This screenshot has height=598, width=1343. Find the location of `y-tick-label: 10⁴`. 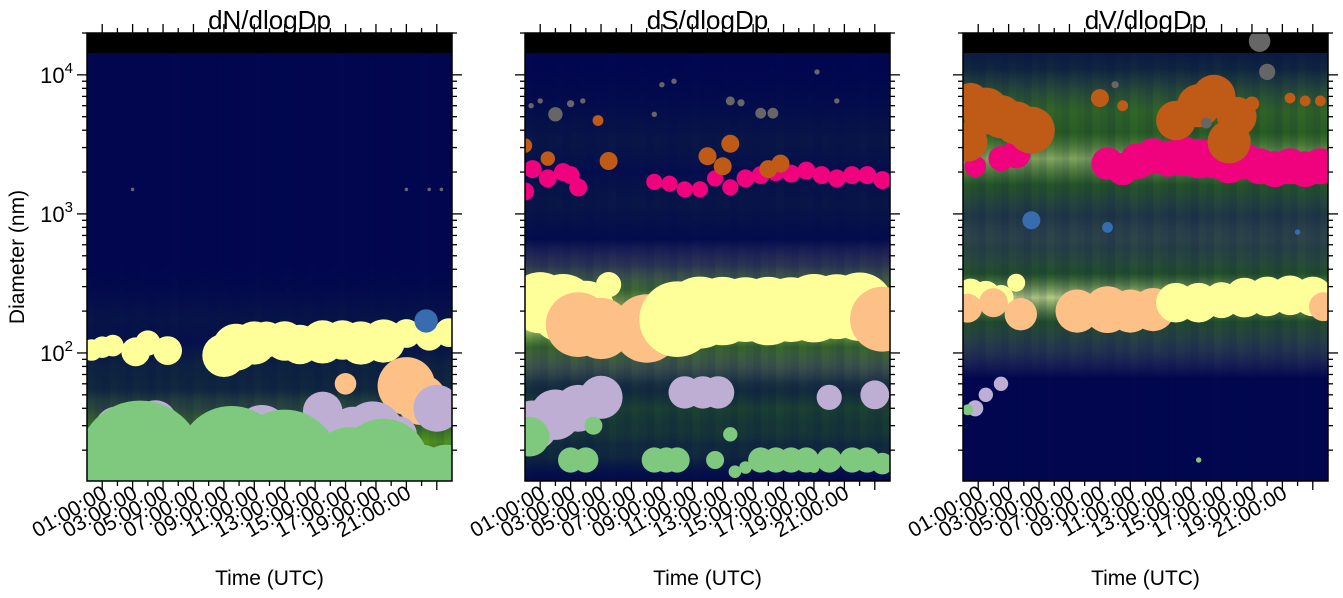

y-tick-label: 10⁴ is located at coordinates (56, 74).